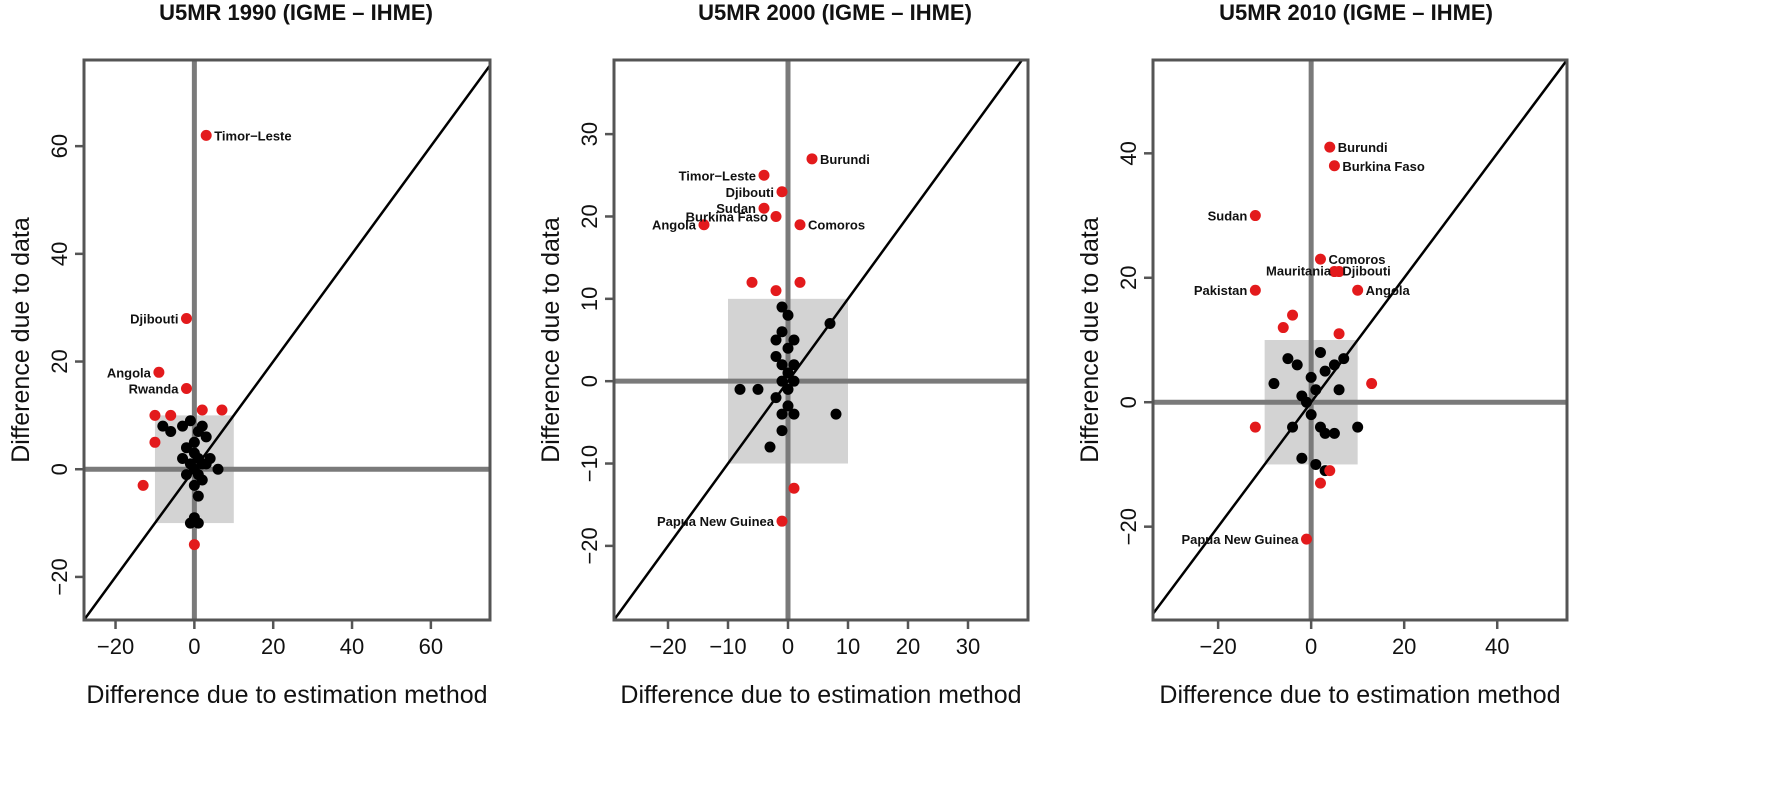 The height and width of the screenshot is (800, 1790). I want to click on point-label: Burkina Faso, so click(727, 216).